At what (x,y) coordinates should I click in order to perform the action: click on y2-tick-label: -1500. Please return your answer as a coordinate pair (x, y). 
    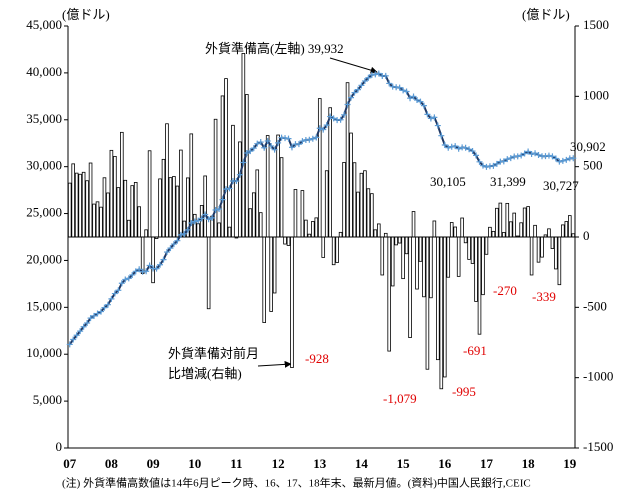
    Looking at the image, I should click on (598, 446).